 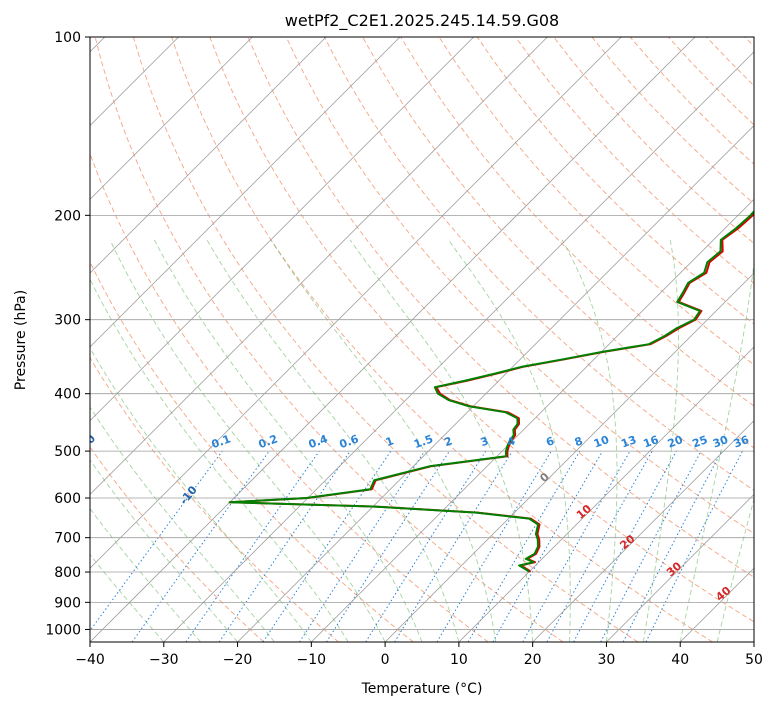 What do you see at coordinates (579, 441) in the screenshot?
I see `mixing-ratio-label: 8` at bounding box center [579, 441].